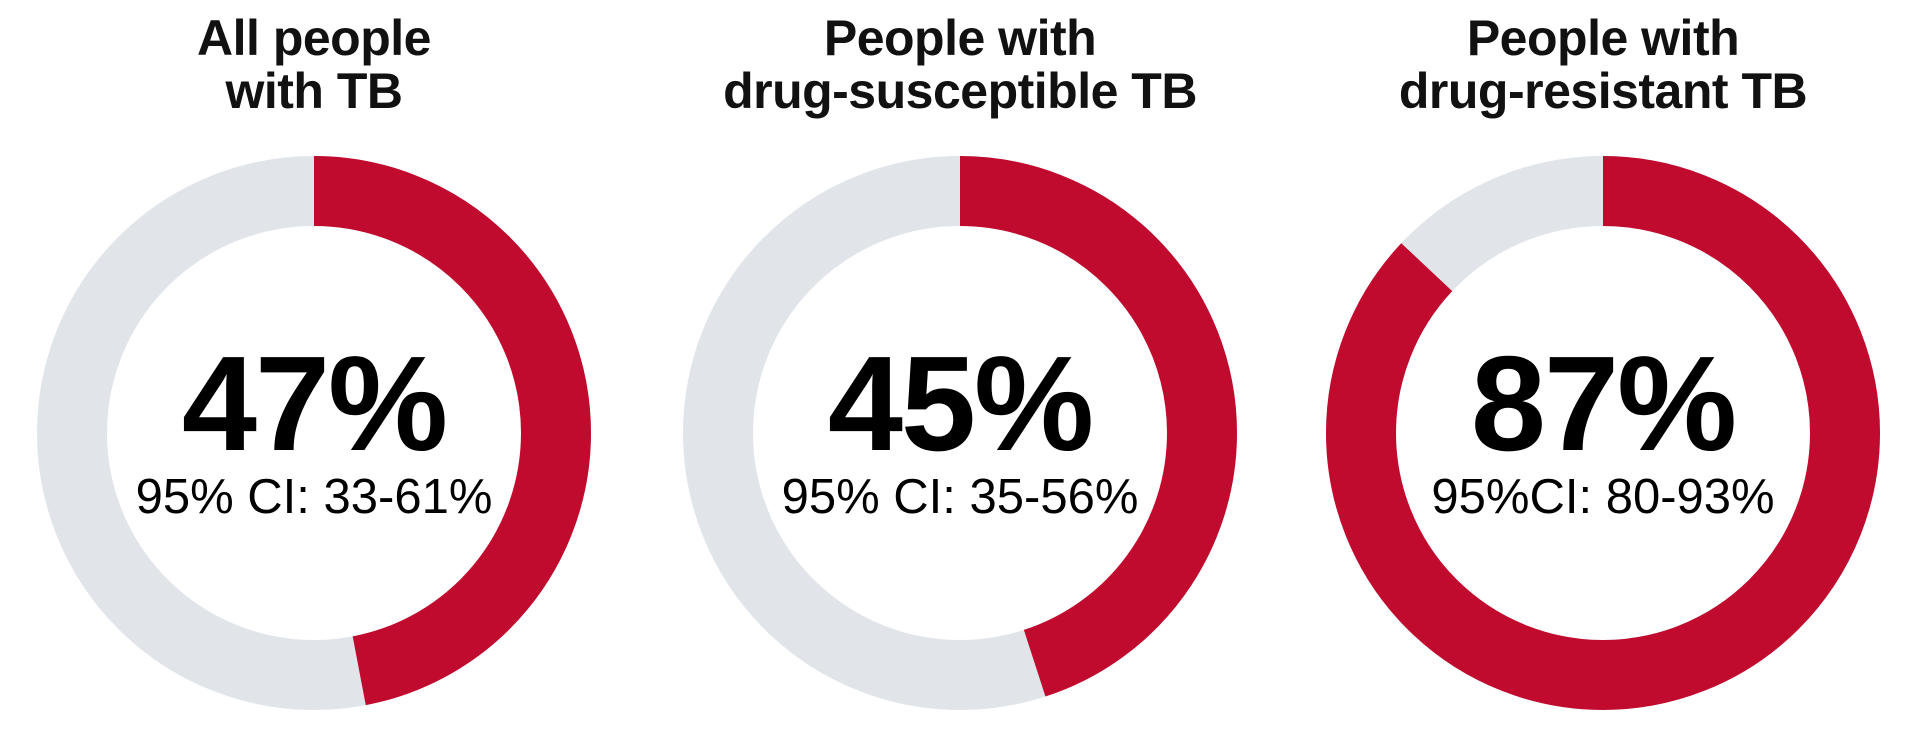 This screenshot has height=739, width=1913. I want to click on chart-title-line1: All people, so click(314, 38).